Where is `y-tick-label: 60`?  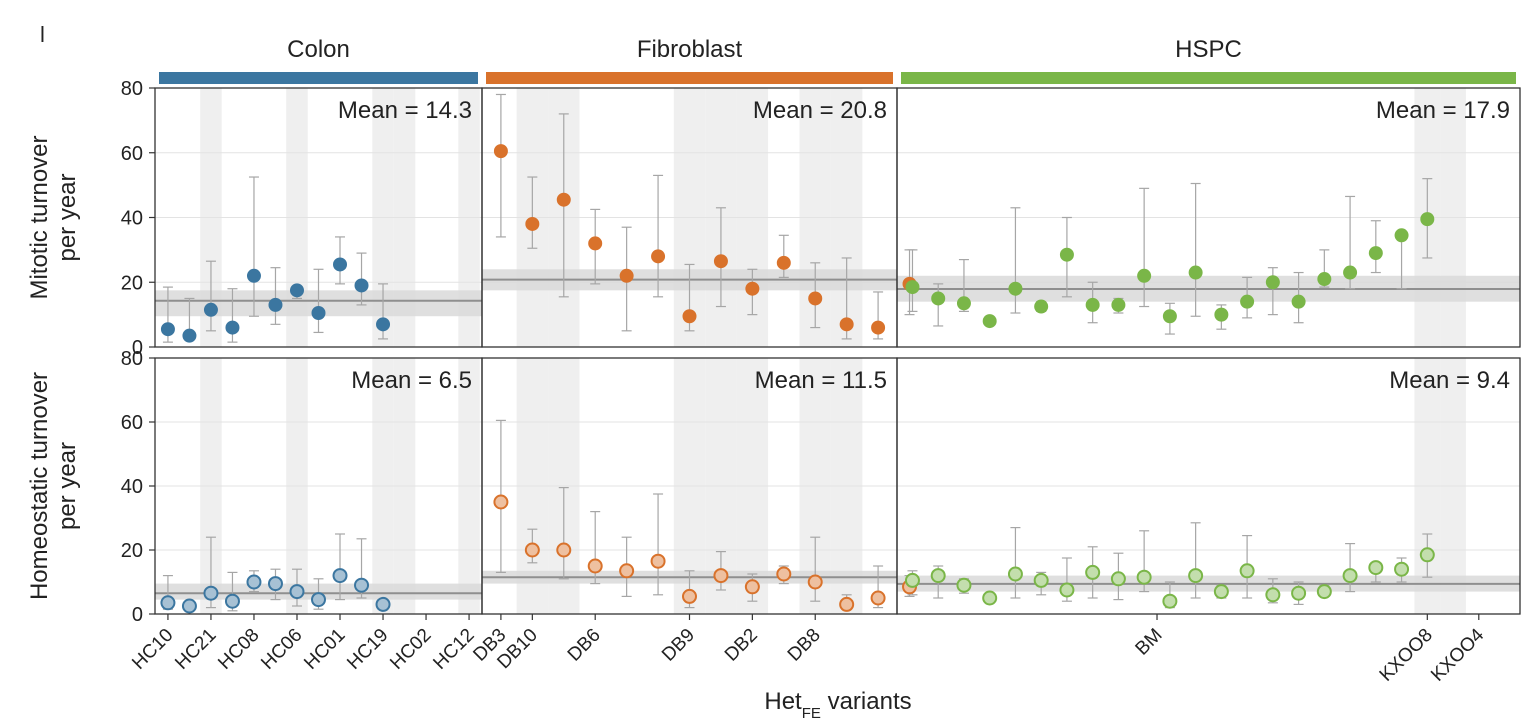 y-tick-label: 60 is located at coordinates (132, 154).